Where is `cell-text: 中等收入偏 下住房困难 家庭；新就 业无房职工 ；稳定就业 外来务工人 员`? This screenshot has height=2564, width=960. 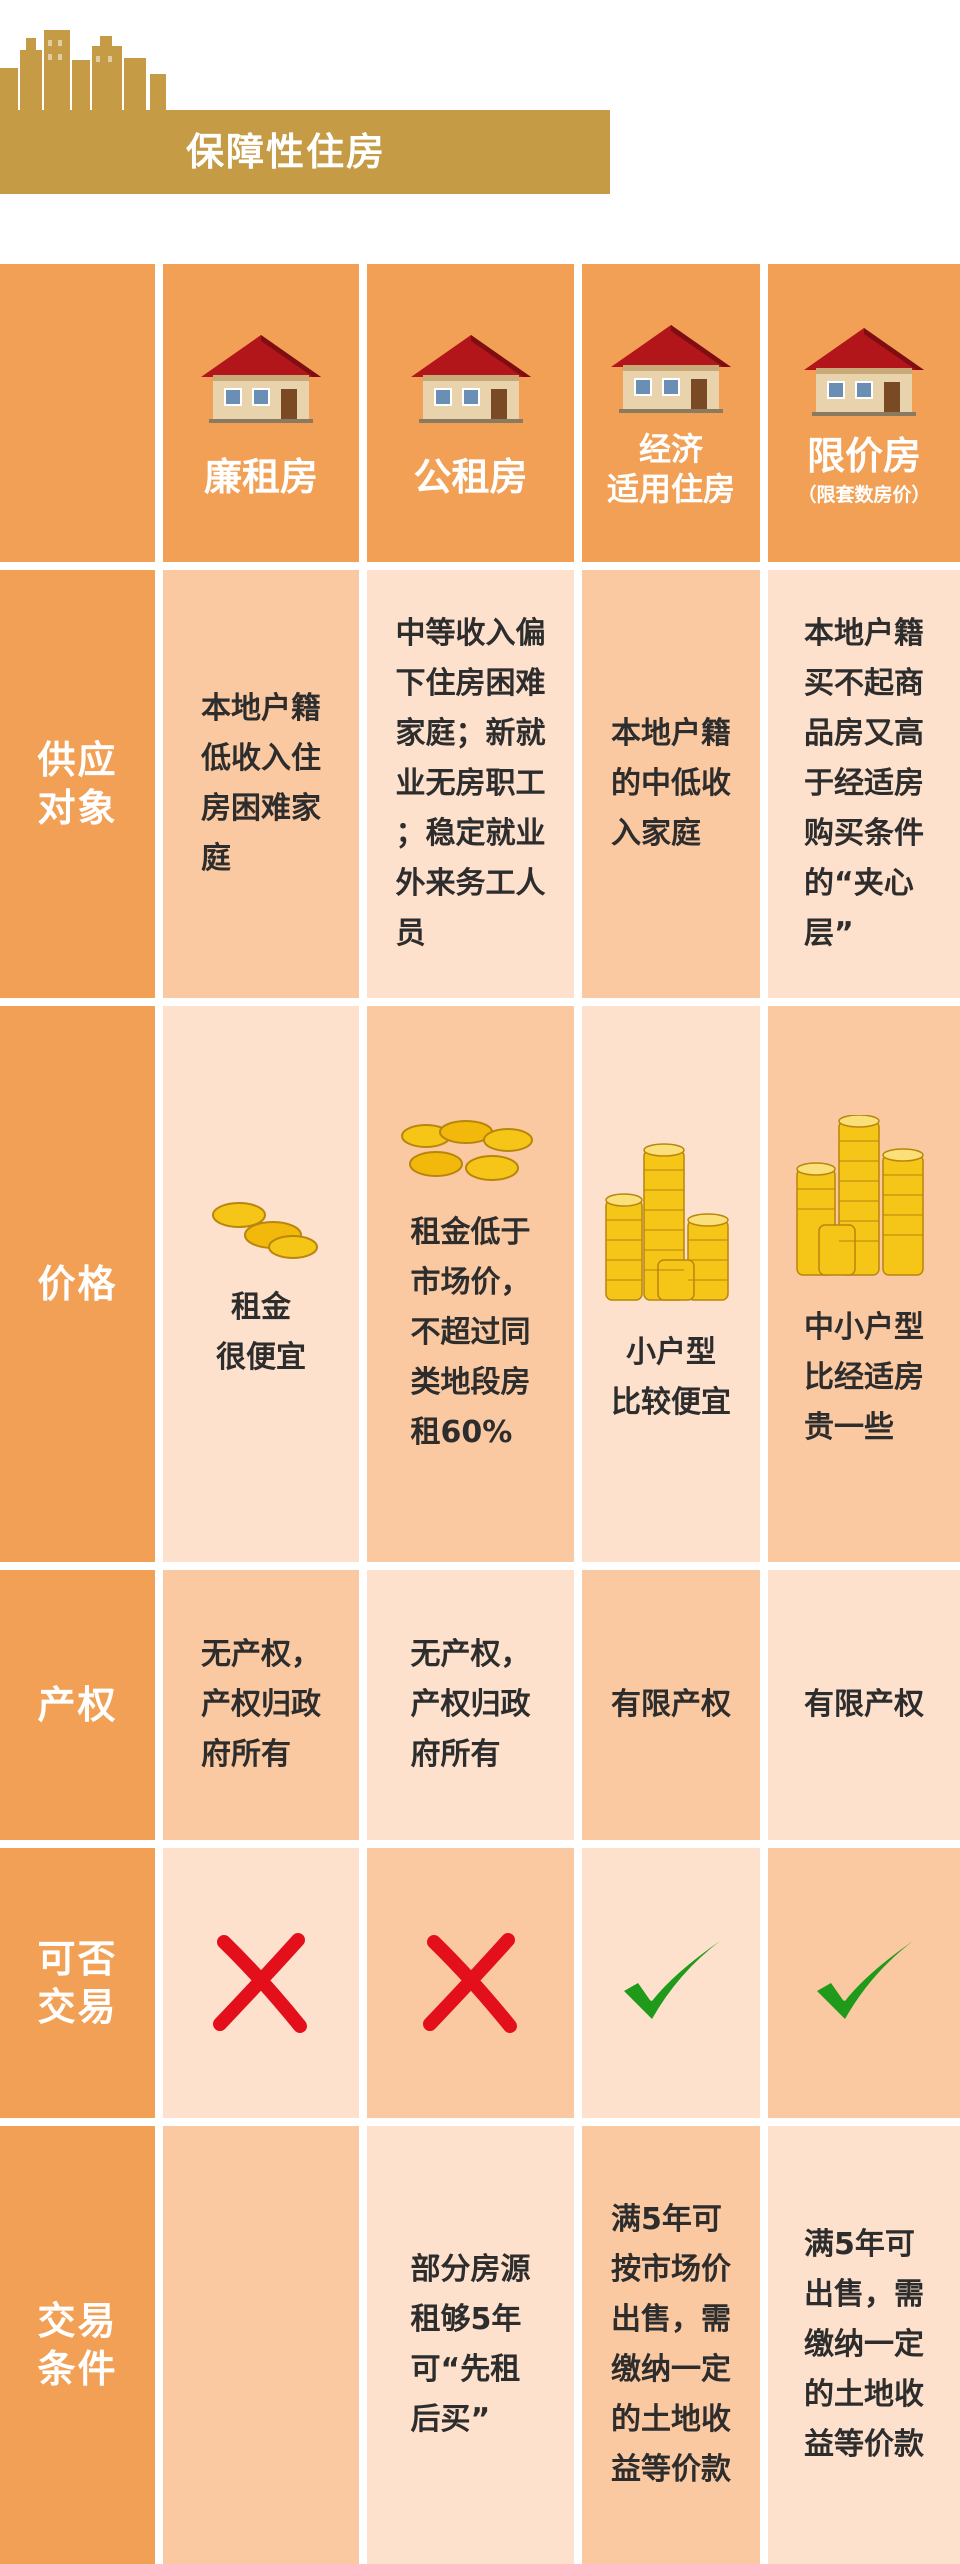
cell-text: 中等收入偏 下住房困难 家庭；新就 业无房职工 ；稳定就业 外来务工人 员 is located at coordinates (470, 783).